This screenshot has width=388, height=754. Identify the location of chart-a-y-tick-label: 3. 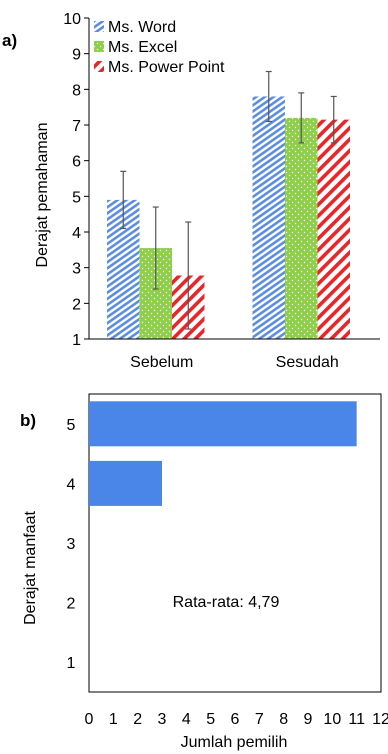
(76, 269).